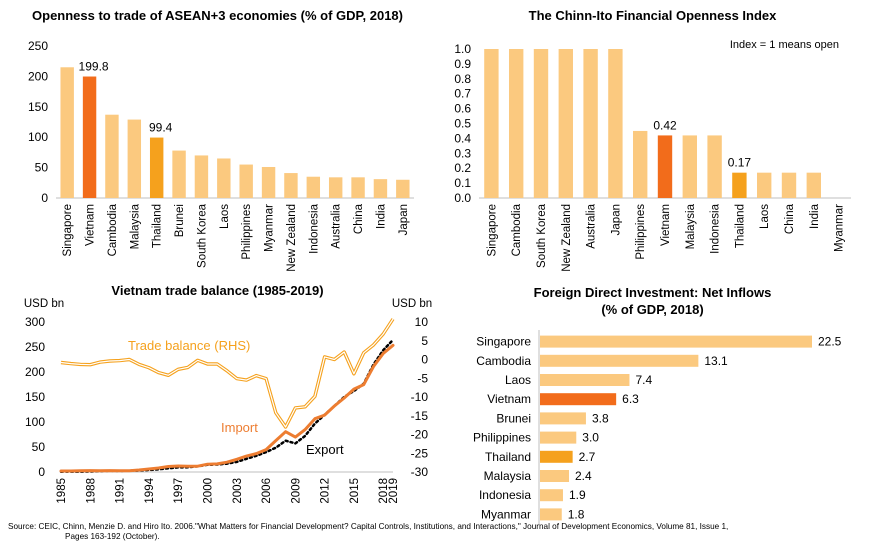 The height and width of the screenshot is (552, 870). Describe the element at coordinates (38, 107) in the screenshot. I see `y-tick-label: 150` at that location.